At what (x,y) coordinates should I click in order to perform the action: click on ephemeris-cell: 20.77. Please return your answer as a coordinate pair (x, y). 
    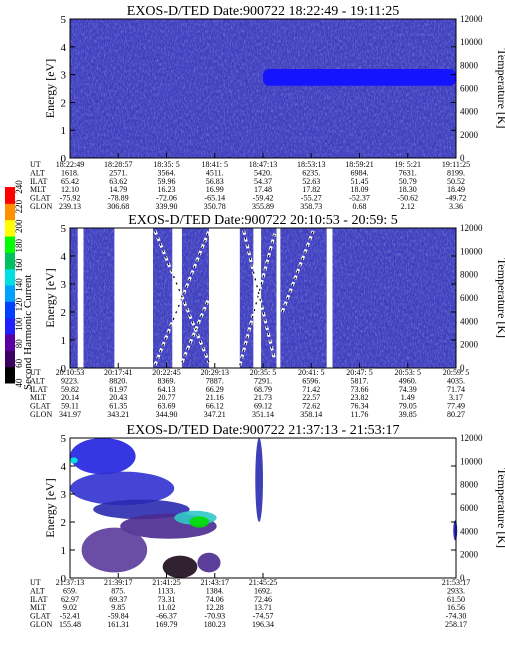
    Looking at the image, I should click on (167, 397).